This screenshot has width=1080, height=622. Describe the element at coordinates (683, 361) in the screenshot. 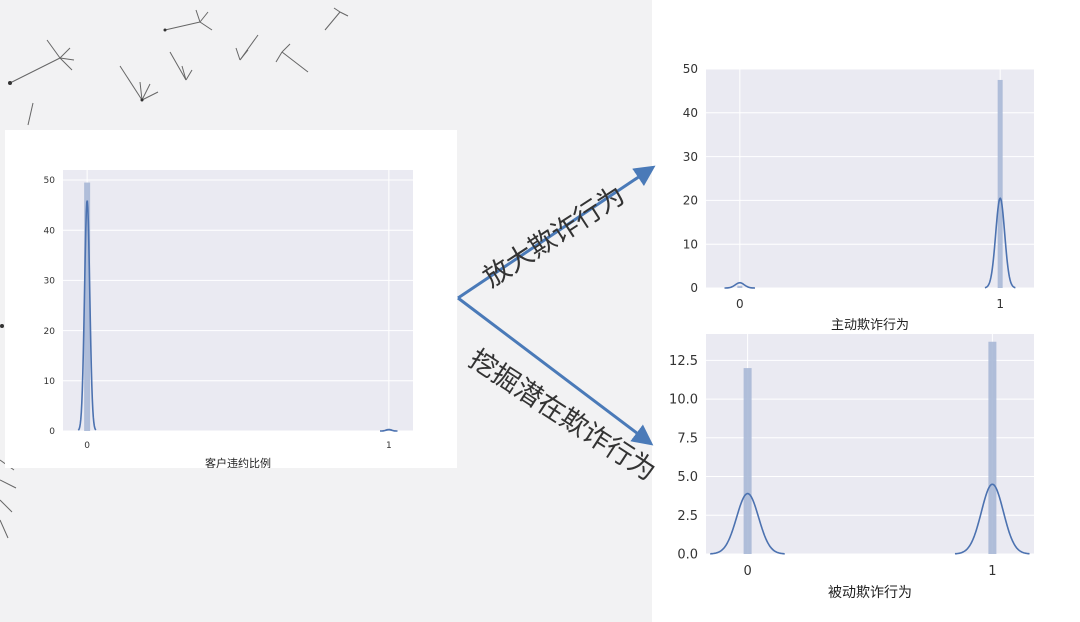

I see `y-tick-label: 12.5` at that location.